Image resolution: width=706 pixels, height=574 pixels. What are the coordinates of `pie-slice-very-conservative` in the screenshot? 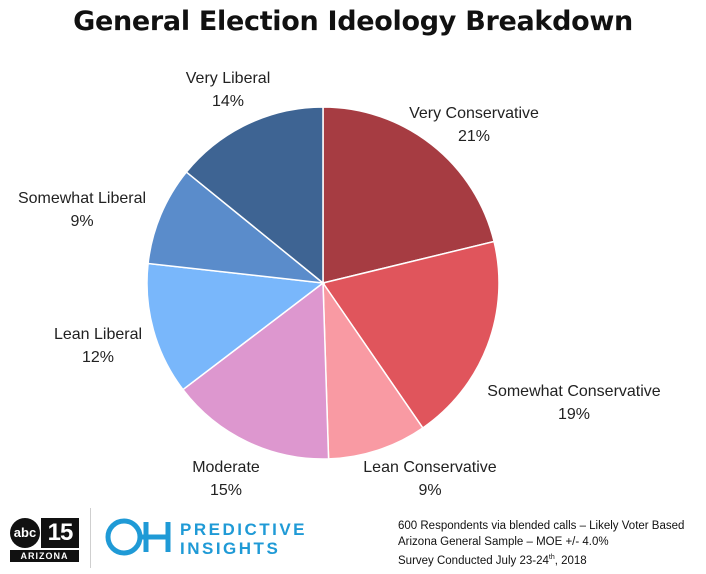 It's located at (408, 195).